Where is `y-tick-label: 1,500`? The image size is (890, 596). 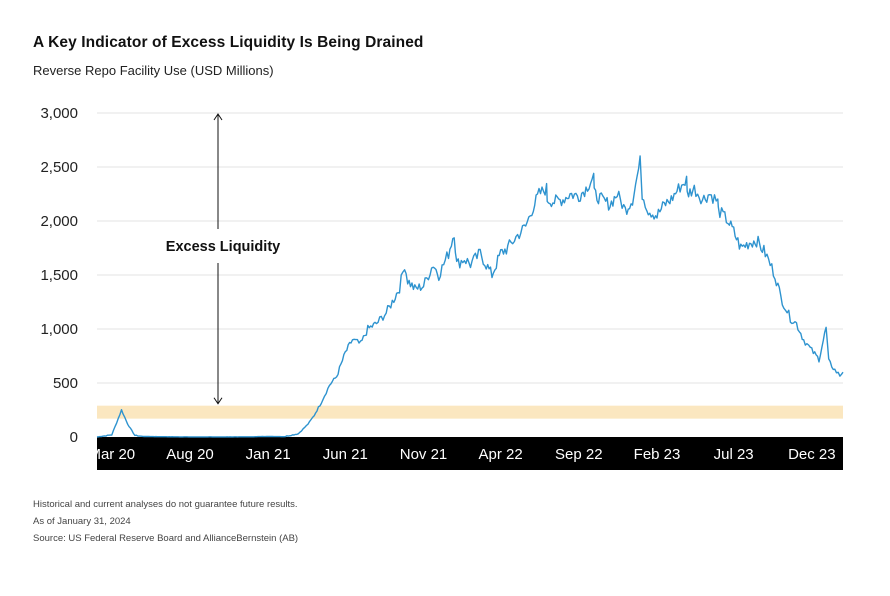 y-tick-label: 1,500 is located at coordinates (59, 275).